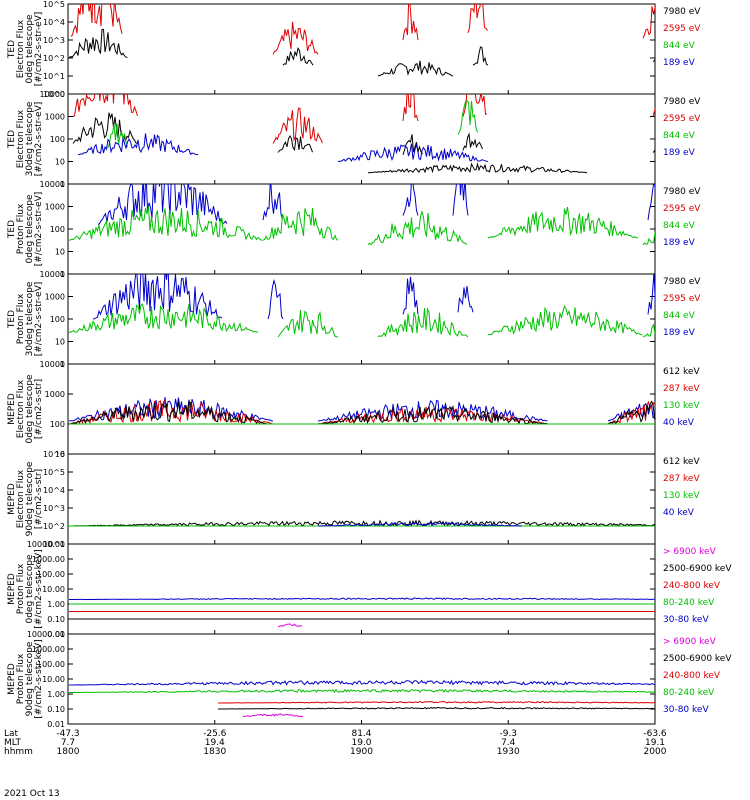 This screenshot has height=800, width=750. I want to click on legend-entry: 2500-6900 keV, so click(697, 569).